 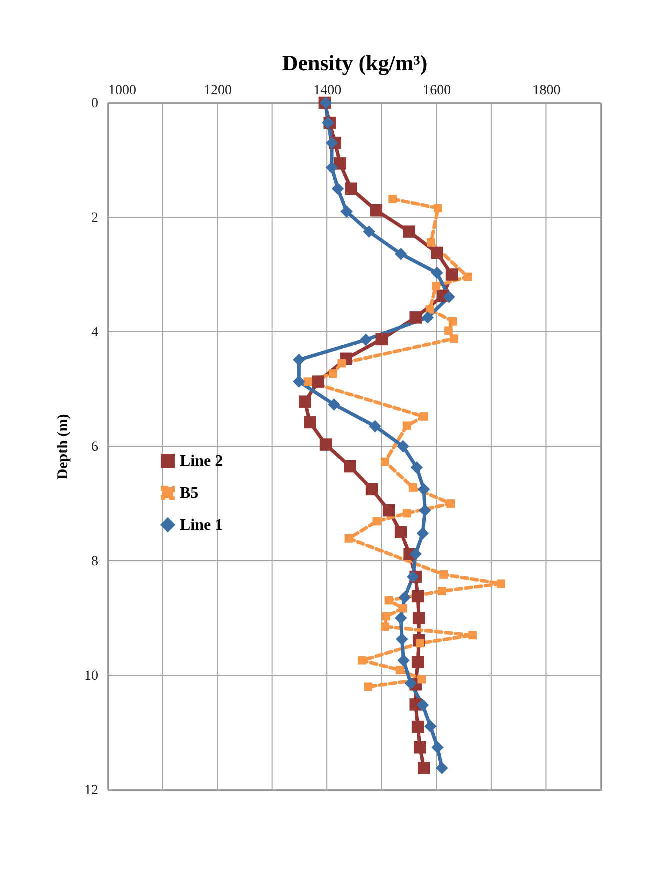 What do you see at coordinates (218, 91) in the screenshot?
I see `x-tick-label: 1200` at bounding box center [218, 91].